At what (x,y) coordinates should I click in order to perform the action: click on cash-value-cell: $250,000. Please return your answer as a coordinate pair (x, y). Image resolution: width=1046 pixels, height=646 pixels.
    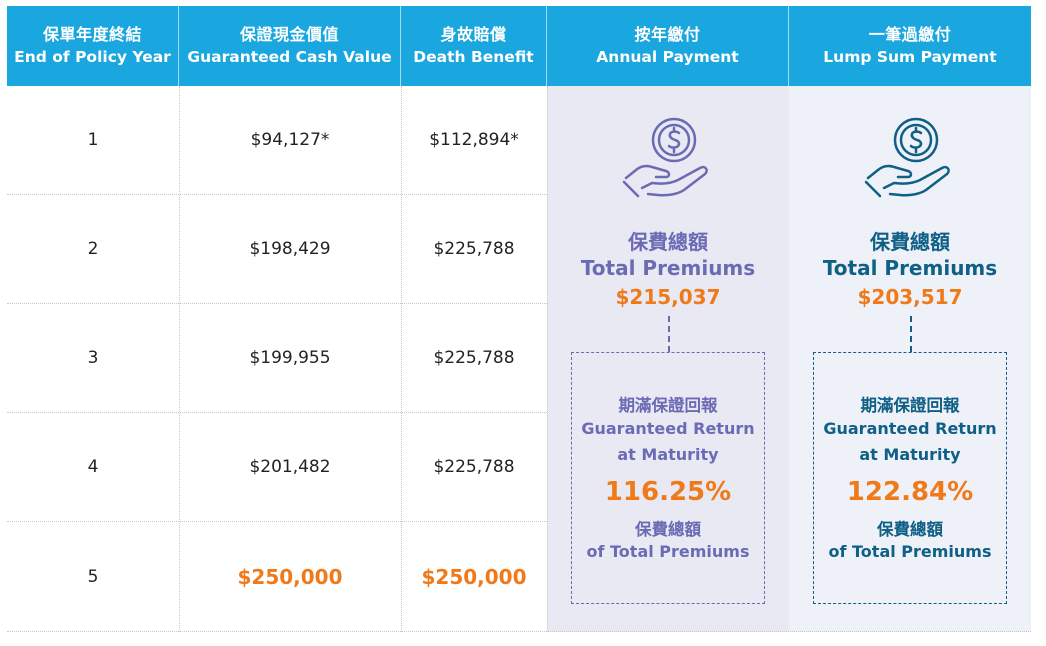
    Looking at the image, I should click on (290, 576).